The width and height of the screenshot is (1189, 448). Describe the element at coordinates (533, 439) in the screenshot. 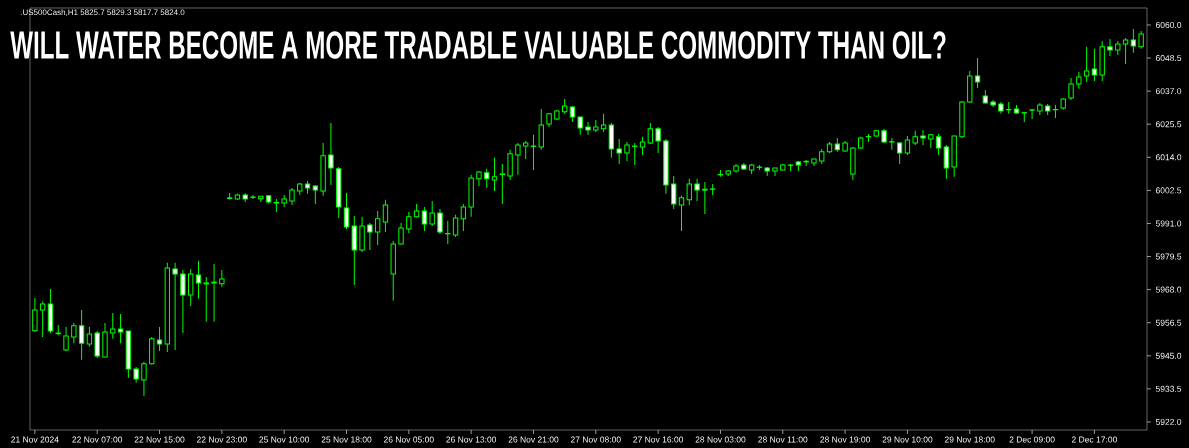

I see `x-tick-label: 26 Nov 21:00` at that location.